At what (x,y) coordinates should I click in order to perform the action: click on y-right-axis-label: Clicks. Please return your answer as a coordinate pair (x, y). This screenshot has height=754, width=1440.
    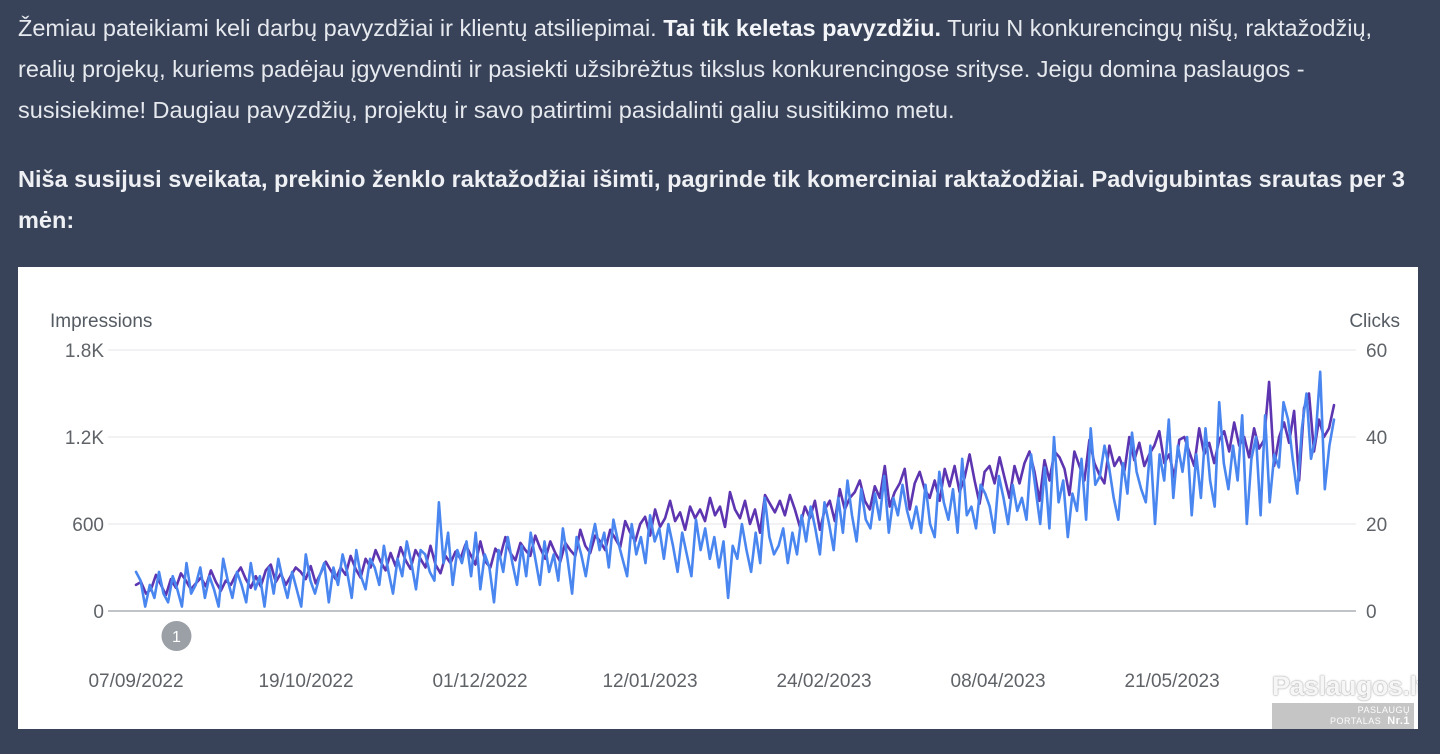
    Looking at the image, I should click on (1374, 321).